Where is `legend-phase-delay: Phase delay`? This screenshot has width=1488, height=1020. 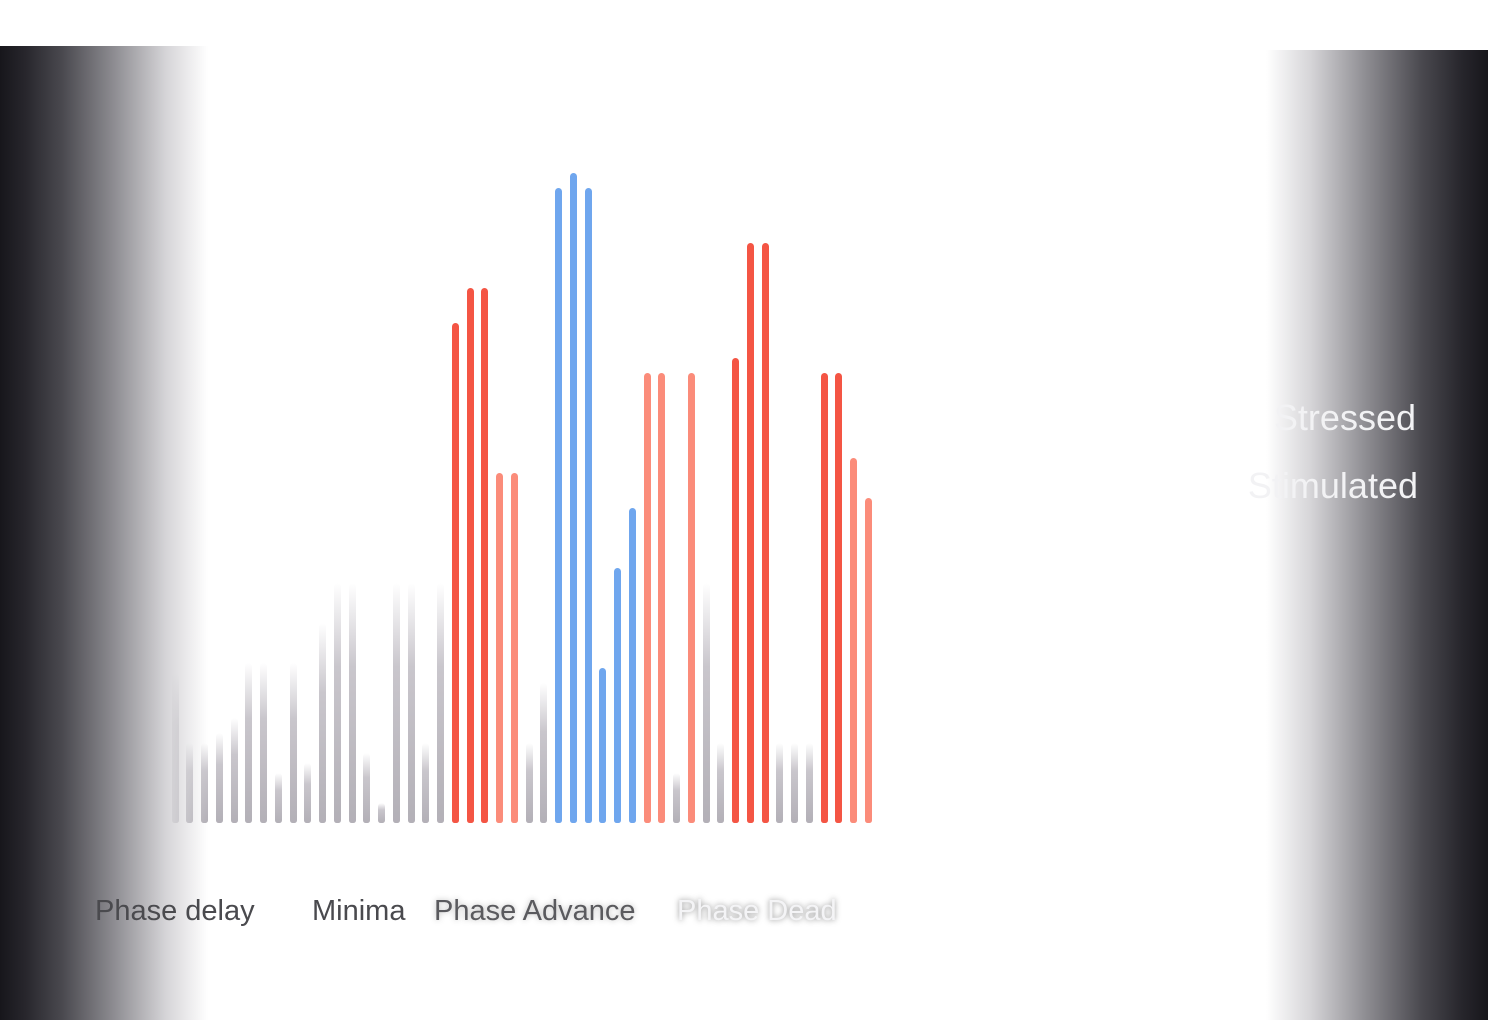
legend-phase-delay: Phase delay is located at coordinates (175, 911).